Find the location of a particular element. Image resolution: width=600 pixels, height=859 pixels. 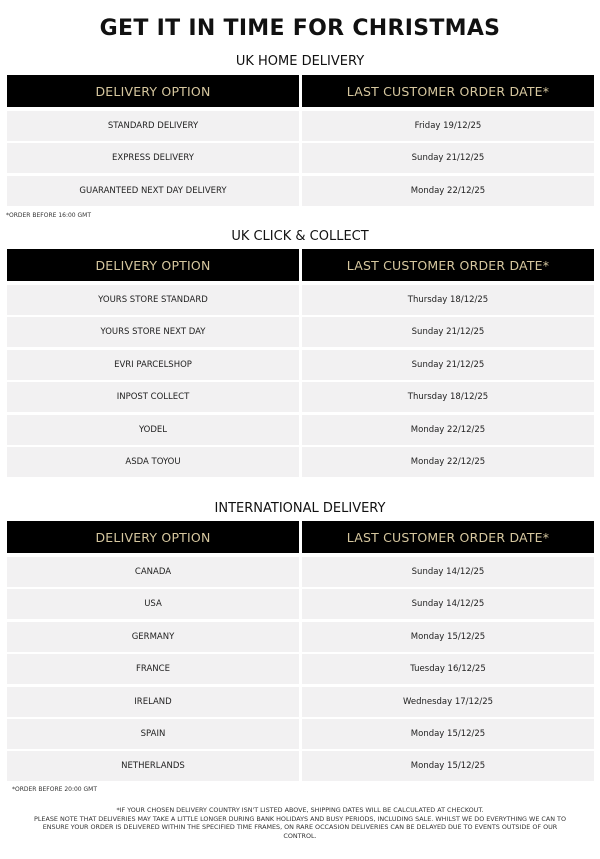

delivery-option: CANADA is located at coordinates (153, 572).